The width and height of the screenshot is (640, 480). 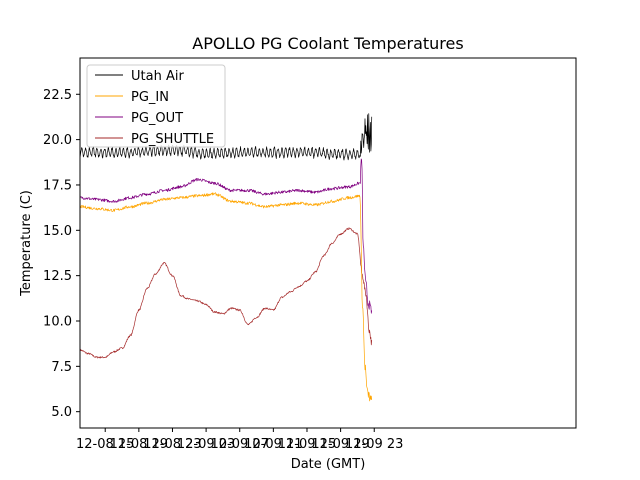 What do you see at coordinates (26, 243) in the screenshot?
I see `y-axis-label: Temperature (C)` at bounding box center [26, 243].